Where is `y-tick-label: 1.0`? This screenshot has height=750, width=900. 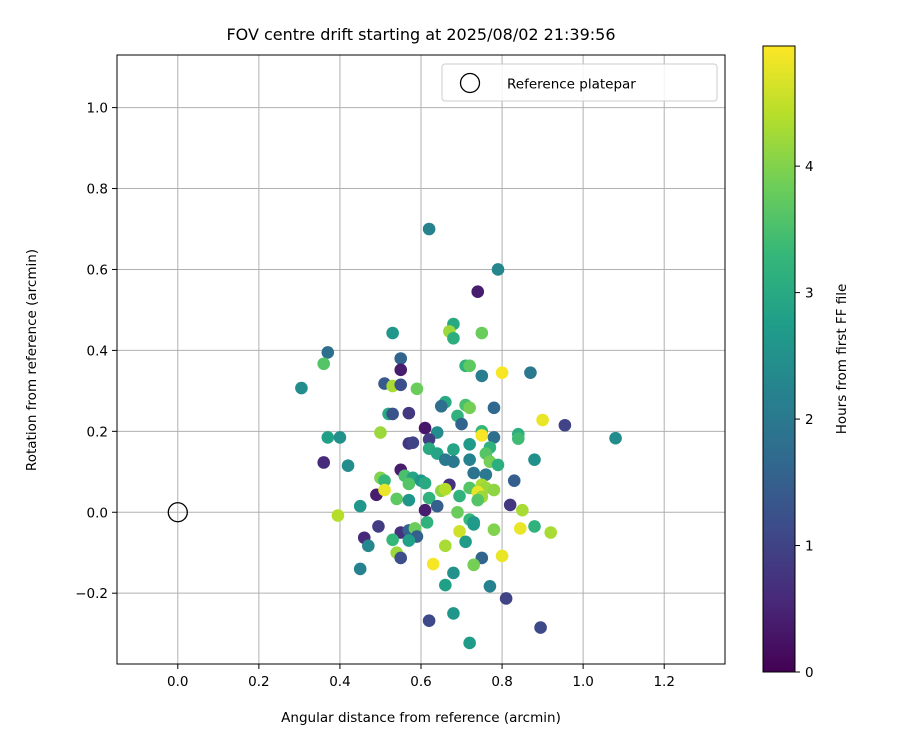
y-tick-label: 1.0 is located at coordinates (97, 109).